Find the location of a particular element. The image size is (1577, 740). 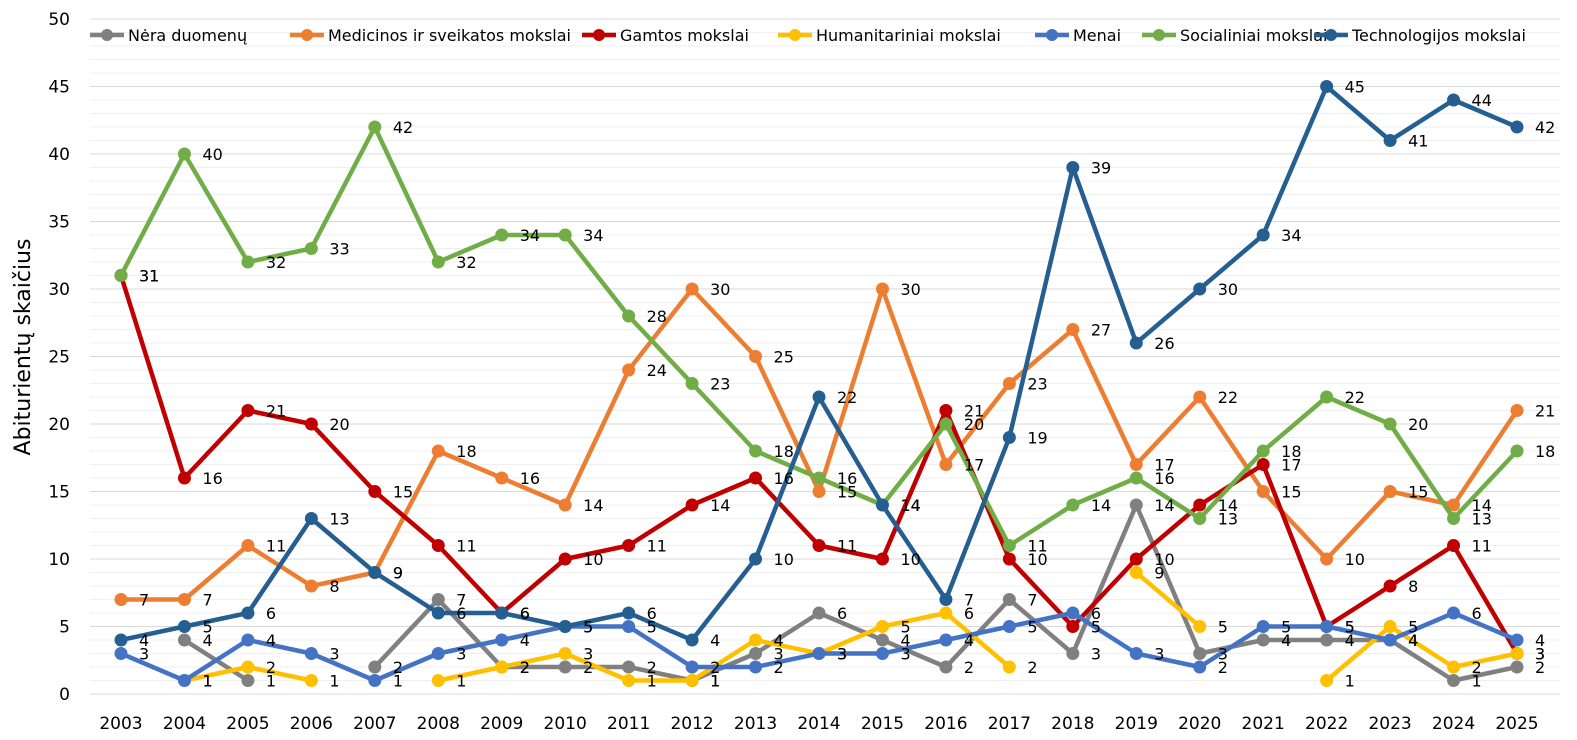

x-tick-label: 2016 is located at coordinates (945, 724).